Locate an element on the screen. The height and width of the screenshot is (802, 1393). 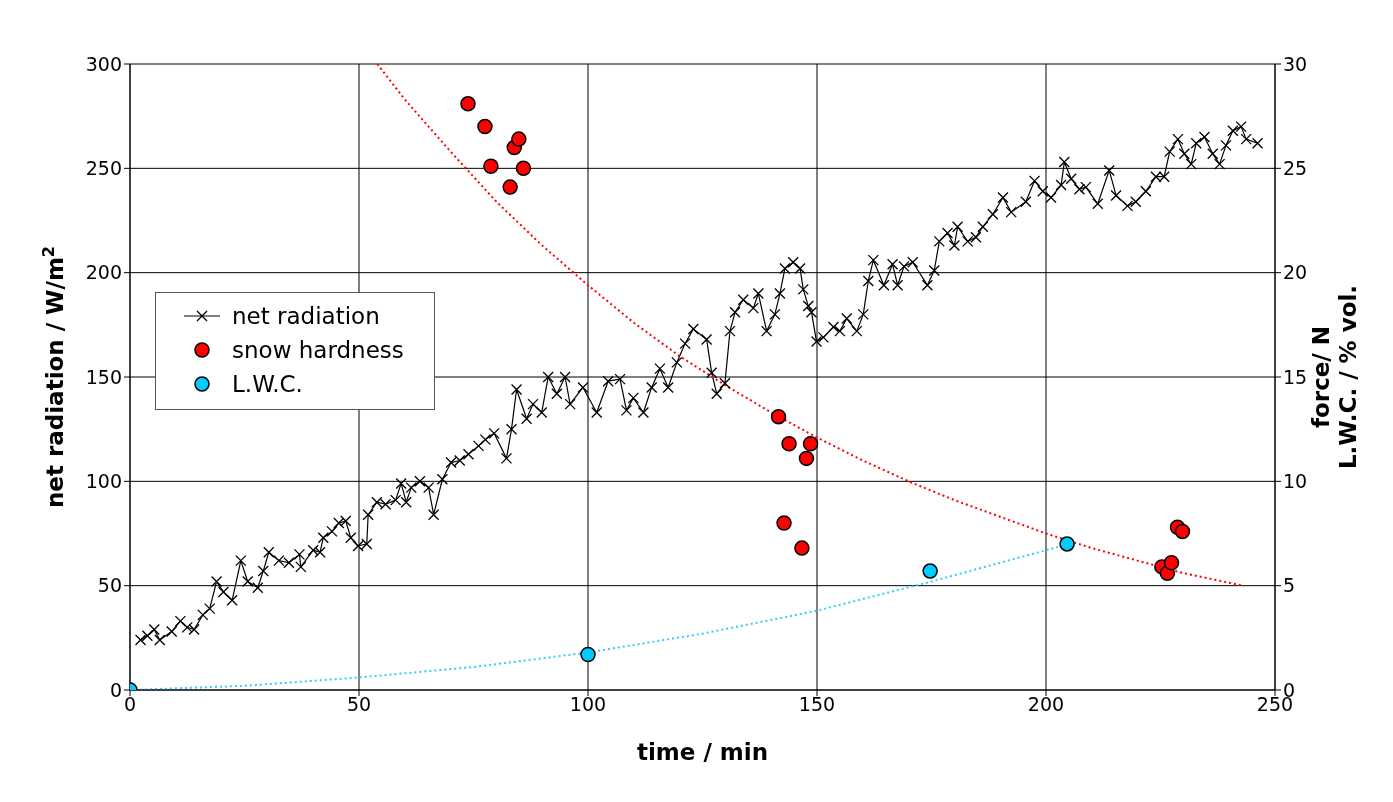
y2-tick-label: 30 is located at coordinates (1295, 63).